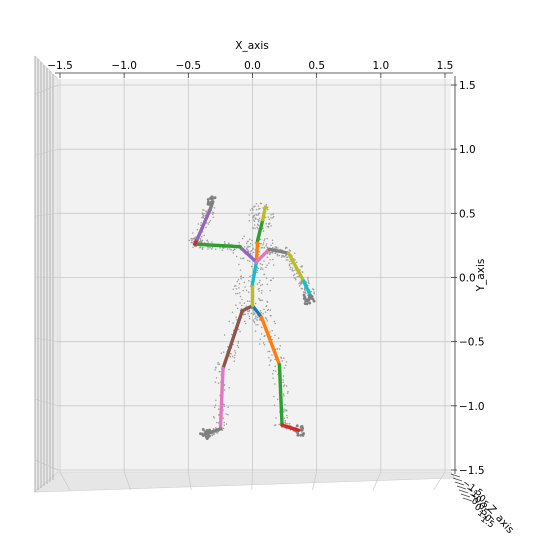 This screenshot has width=536, height=552. Describe the element at coordinates (472, 343) in the screenshot. I see `y-tick-label: −0.5` at that location.